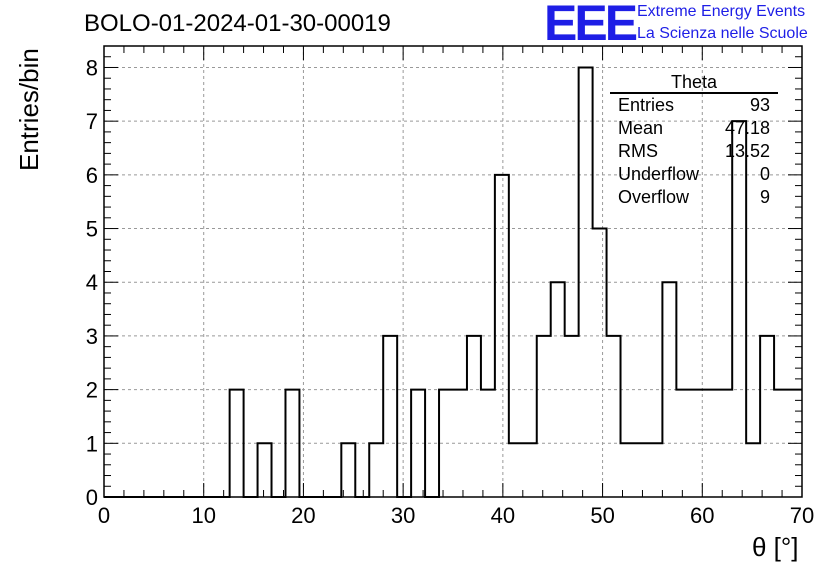 This screenshot has height=572, width=836. Describe the element at coordinates (694, 151) in the screenshot. I see `stats-row-rms: RMS 13.52` at that location.